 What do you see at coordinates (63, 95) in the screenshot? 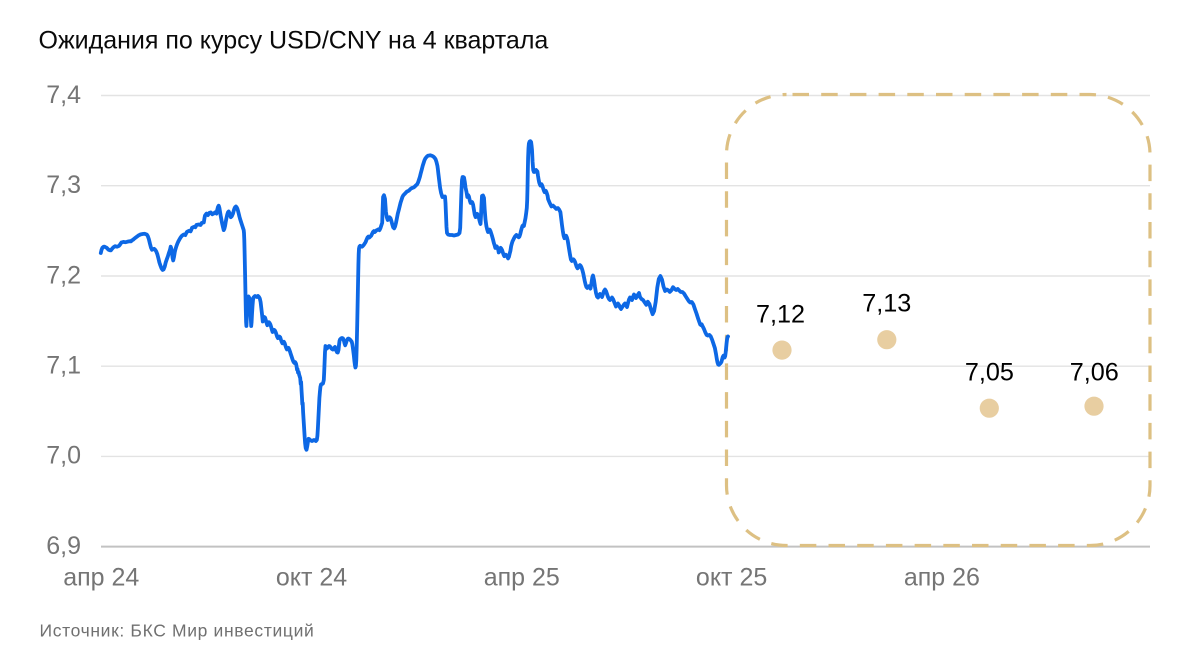
I see `svg-text: 7,4` at bounding box center [63, 95].